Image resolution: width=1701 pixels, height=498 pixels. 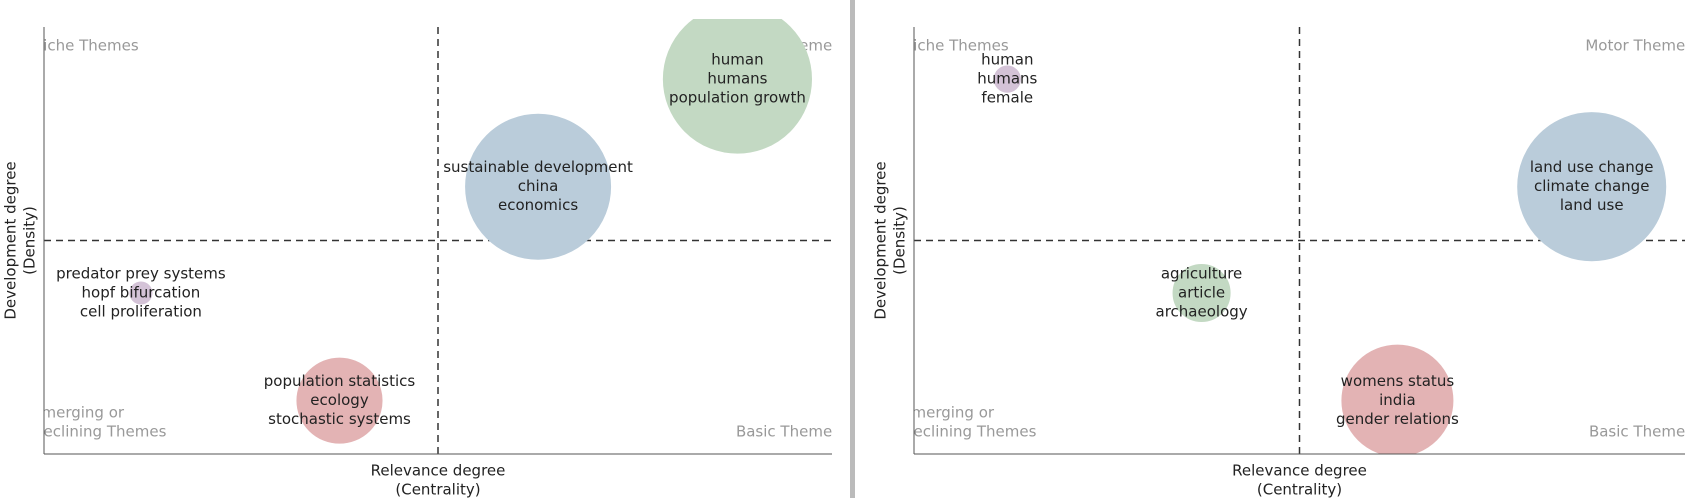 I want to click on bubble-label: land use change, so click(x=1592, y=167).